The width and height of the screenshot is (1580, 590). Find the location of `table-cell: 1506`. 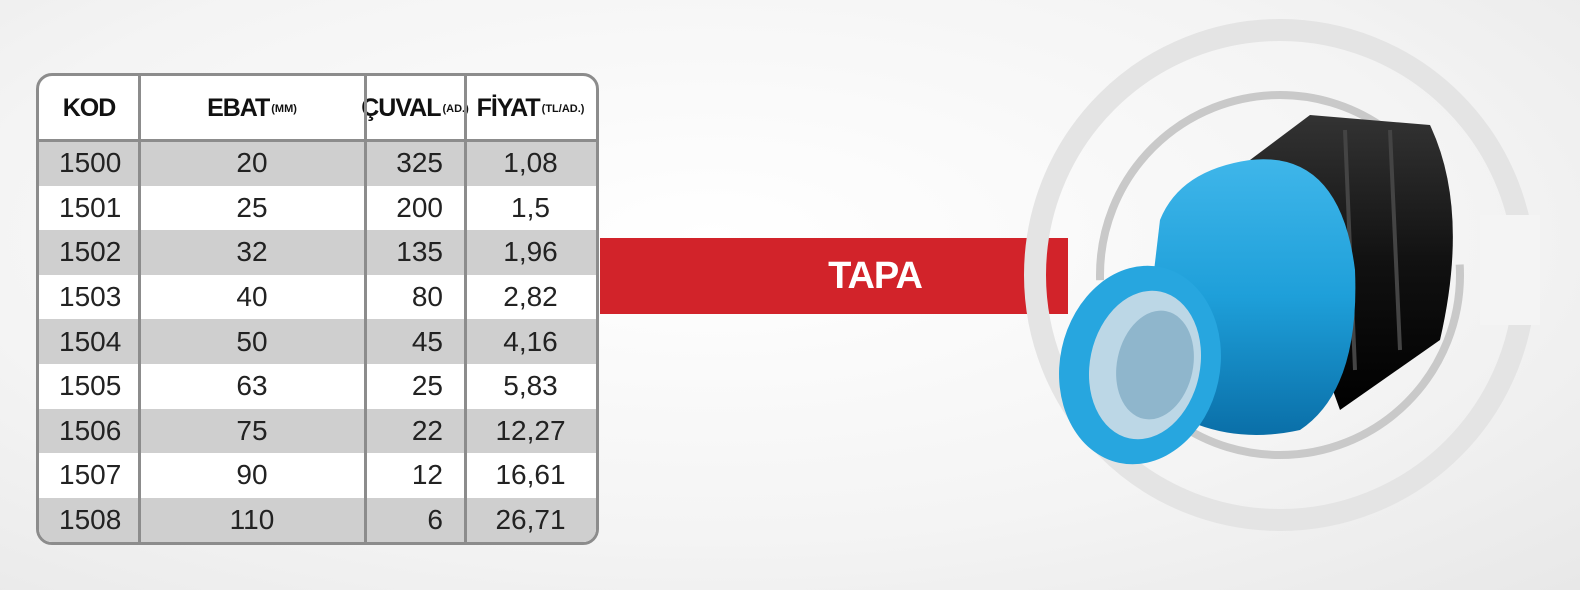

table-cell: 1506 is located at coordinates (90, 430).